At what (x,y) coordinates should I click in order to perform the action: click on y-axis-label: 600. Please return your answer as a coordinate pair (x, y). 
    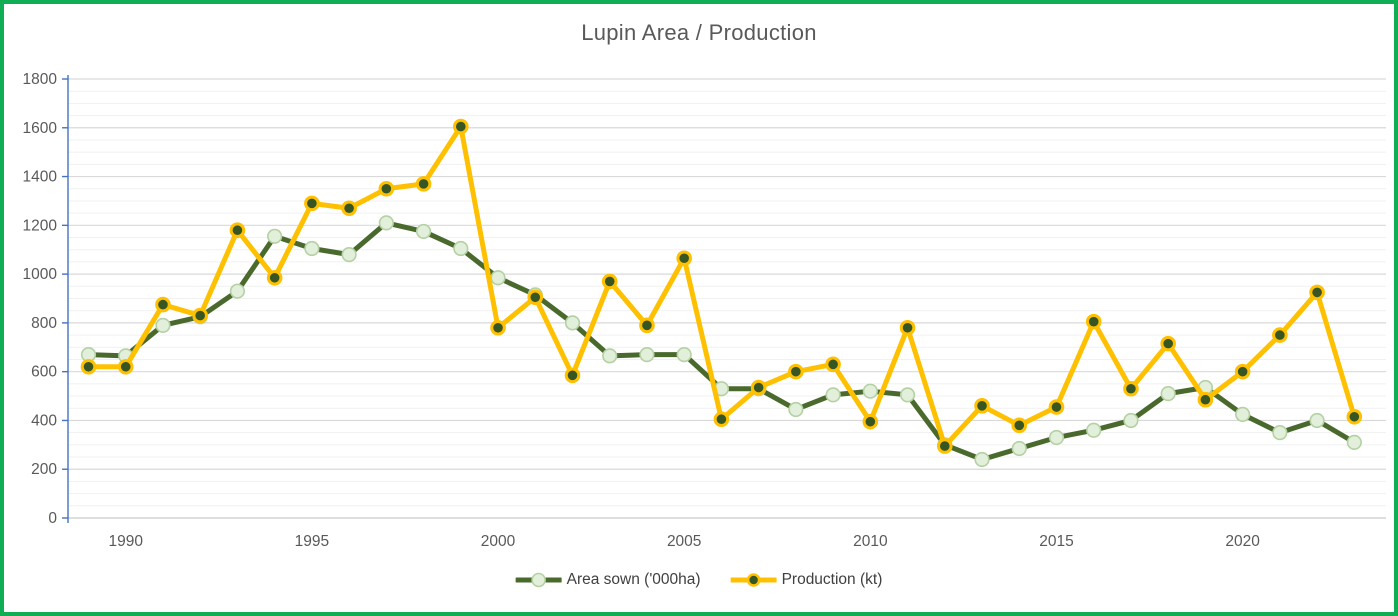
    Looking at the image, I should click on (44, 372).